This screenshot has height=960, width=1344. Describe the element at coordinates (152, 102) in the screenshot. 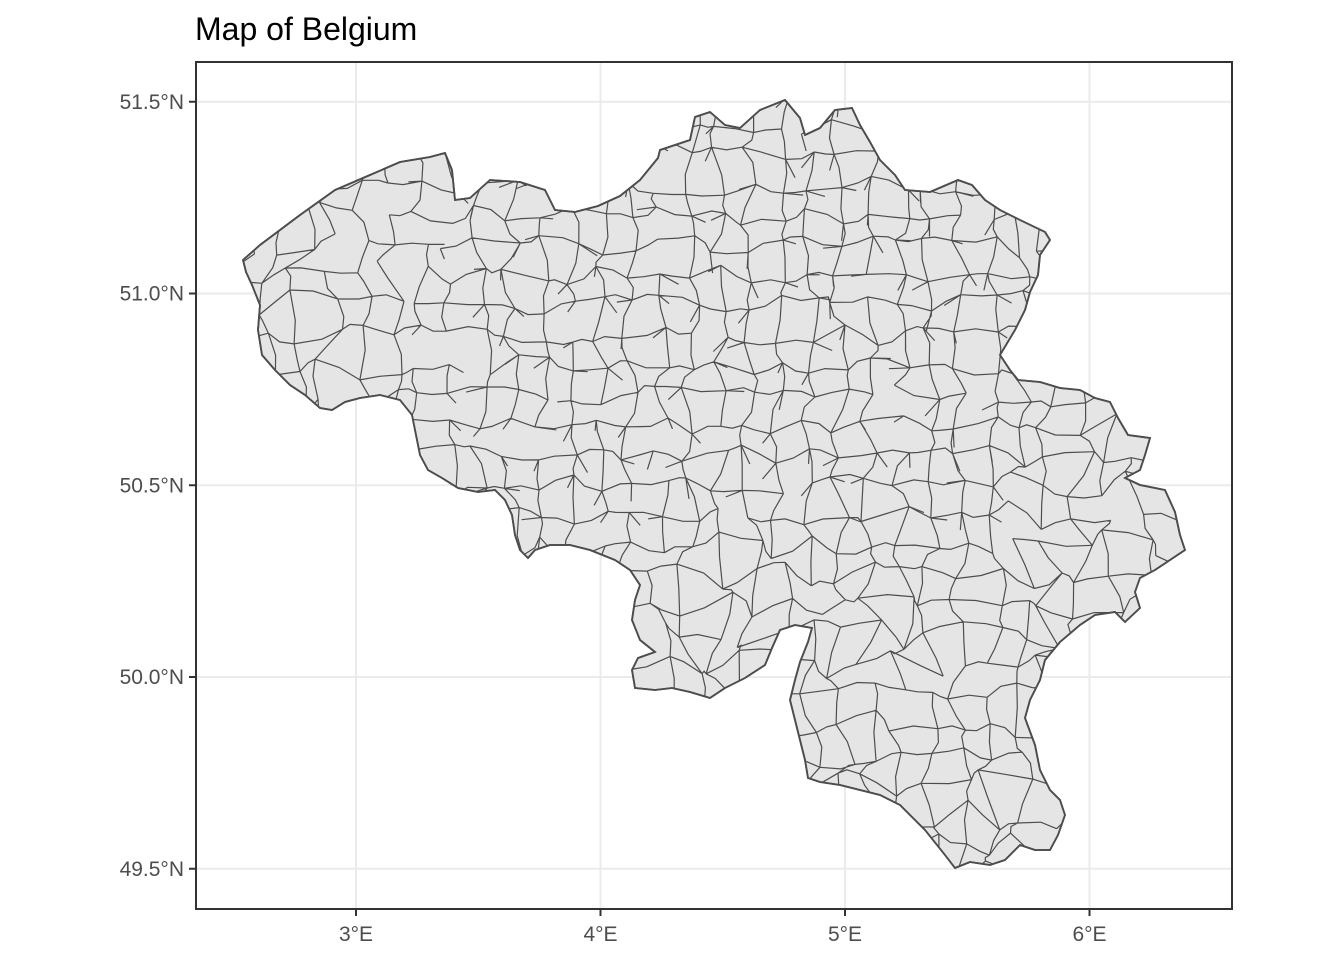

I see `y-tick-label: 51.5°N` at that location.